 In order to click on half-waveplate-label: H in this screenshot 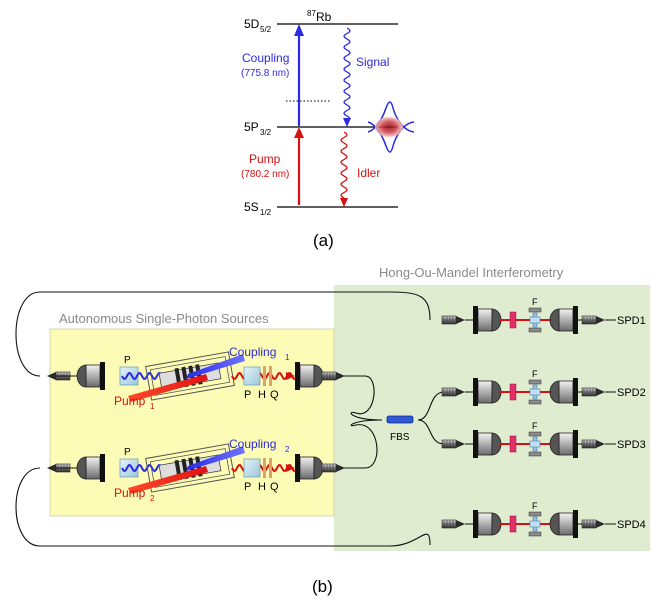, I will do `click(262, 487)`.